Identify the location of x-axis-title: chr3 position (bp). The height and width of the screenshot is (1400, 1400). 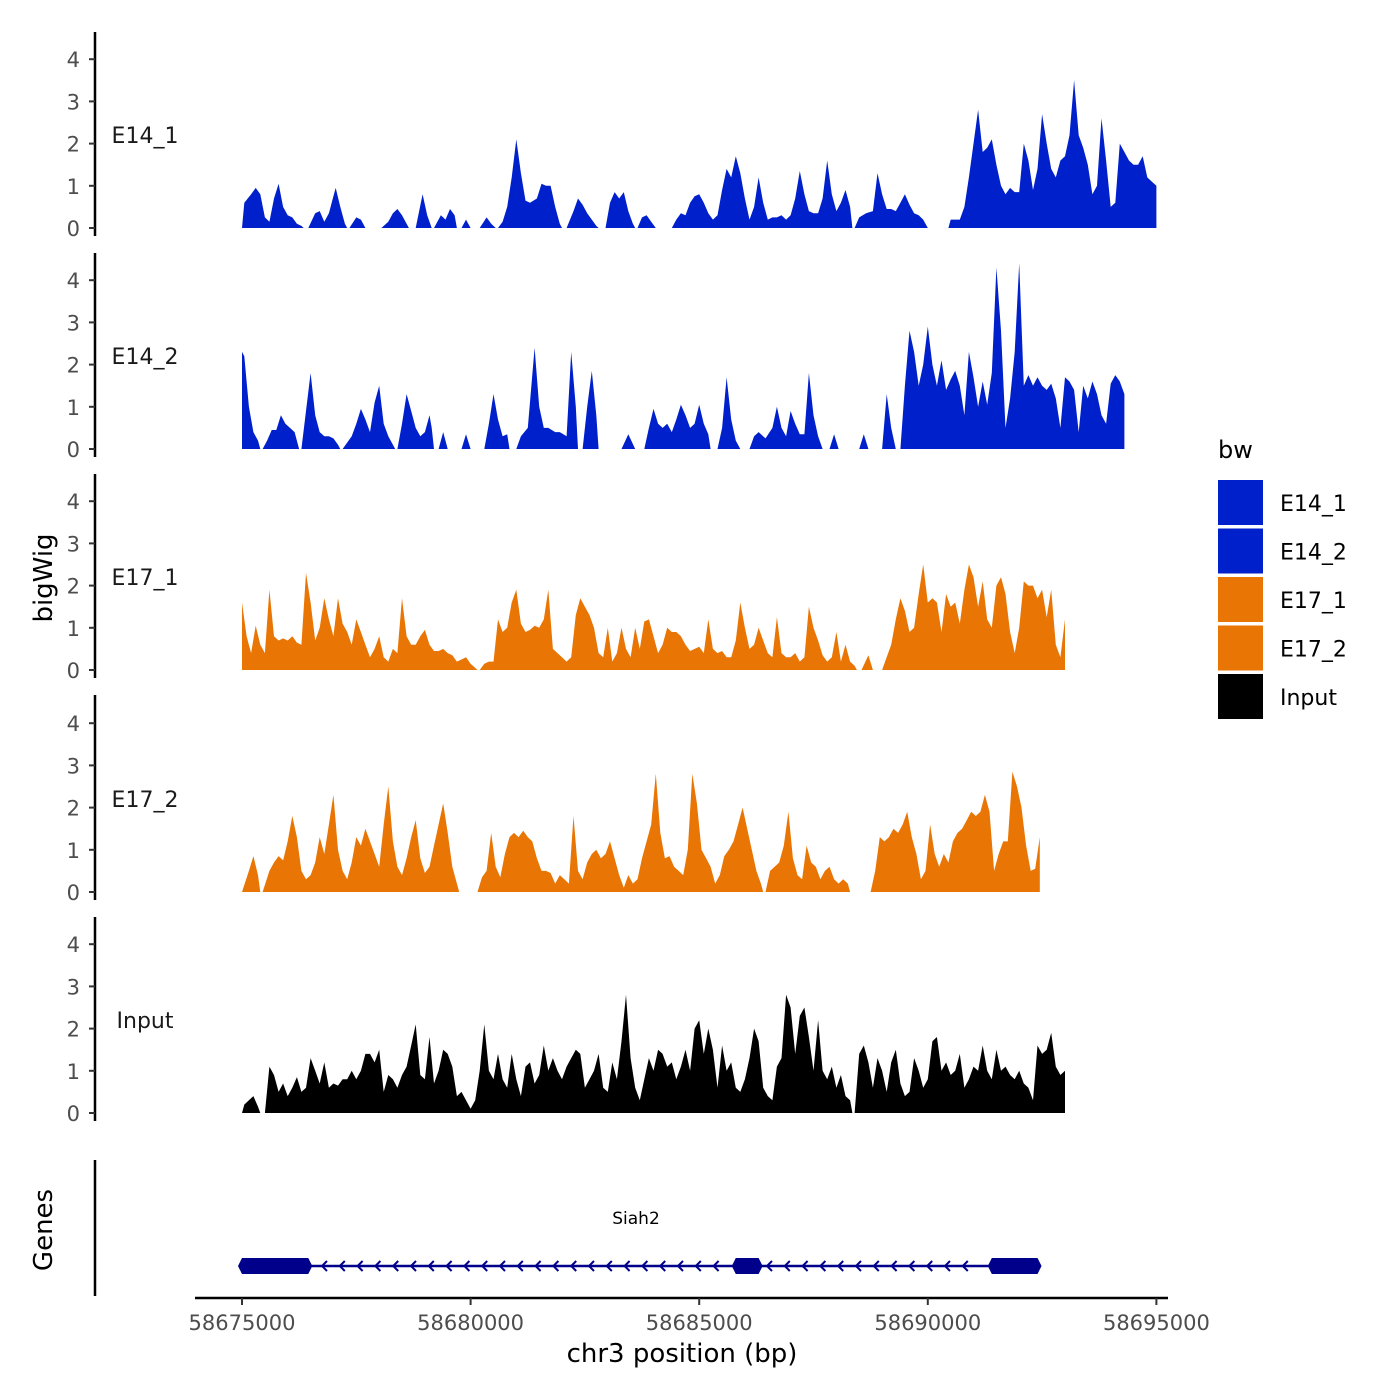
(682, 1354).